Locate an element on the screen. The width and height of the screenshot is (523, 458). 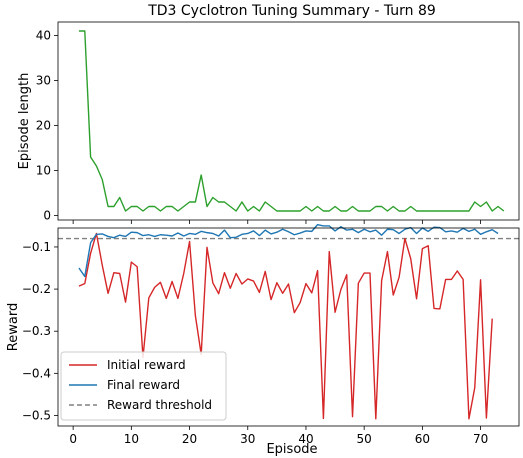
x-axis-title: Episode is located at coordinates (291, 449).